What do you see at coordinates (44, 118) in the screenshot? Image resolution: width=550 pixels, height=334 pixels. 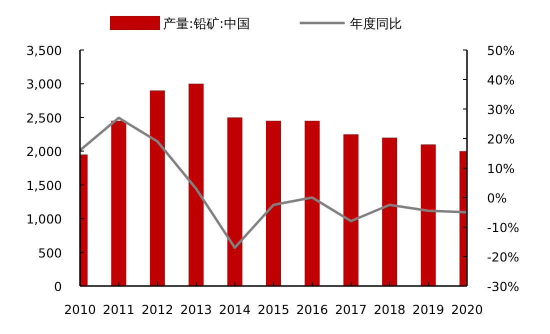 I see `y-tick-label: 2,500` at bounding box center [44, 118].